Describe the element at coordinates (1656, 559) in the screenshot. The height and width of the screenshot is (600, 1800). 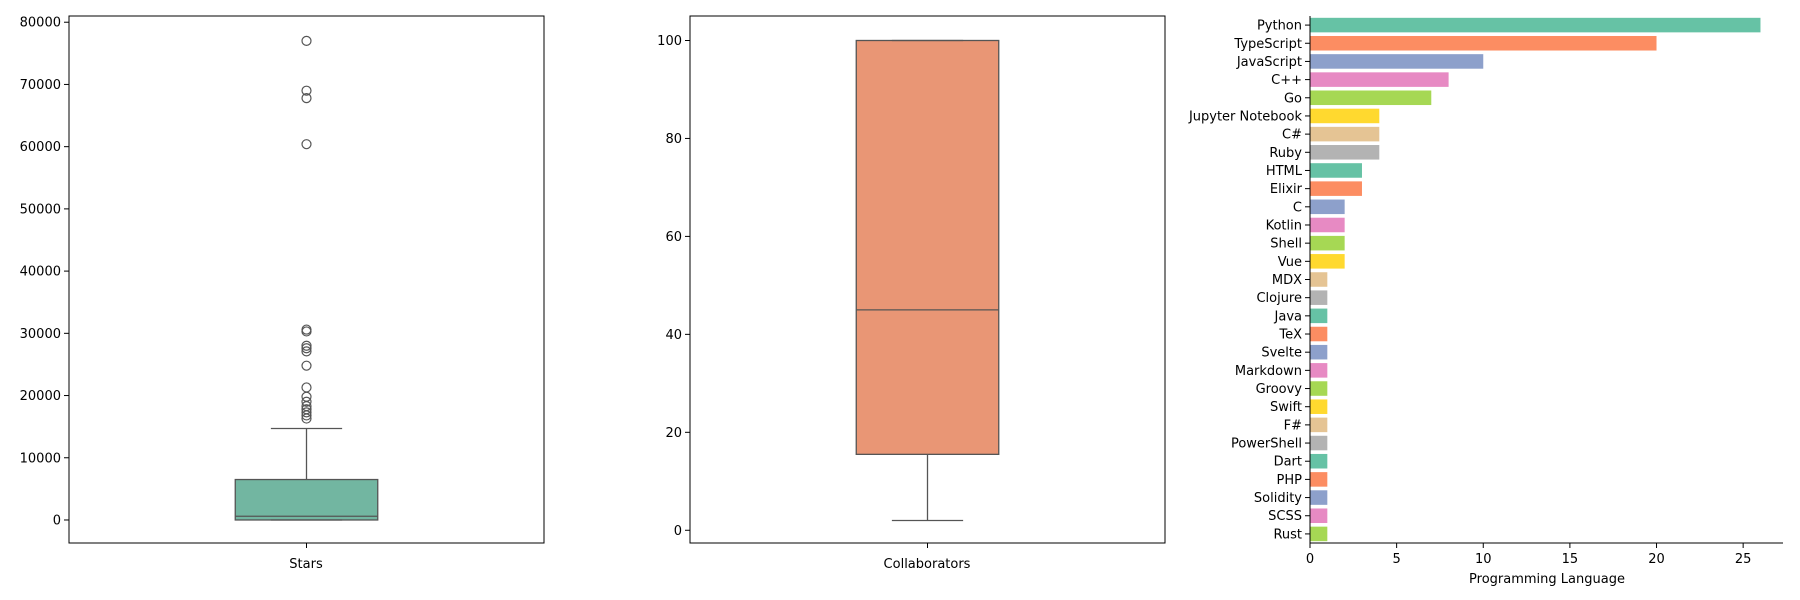
I see `language-x-tick-label: 20` at that location.